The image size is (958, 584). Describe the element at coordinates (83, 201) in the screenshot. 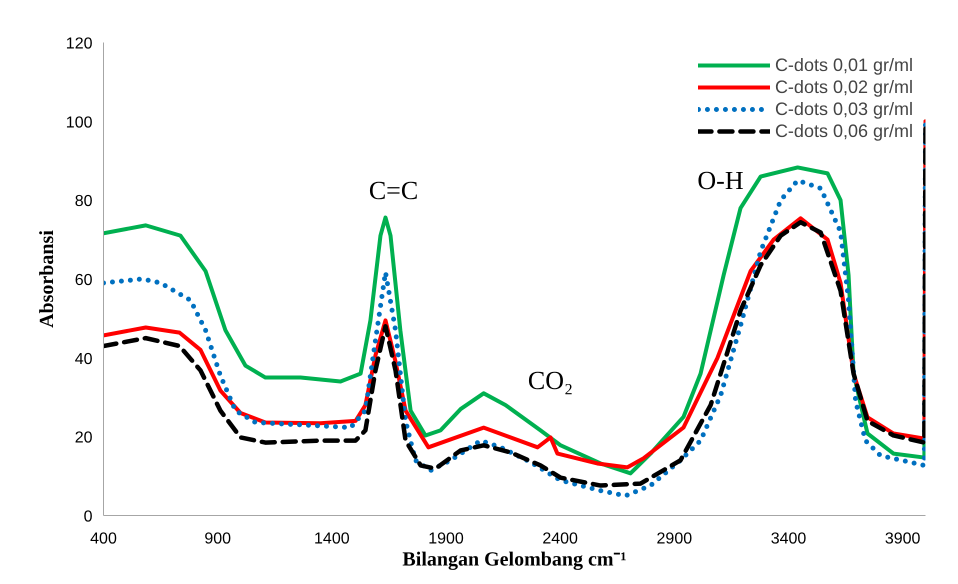

I see `y-tick-label: 80` at that location.